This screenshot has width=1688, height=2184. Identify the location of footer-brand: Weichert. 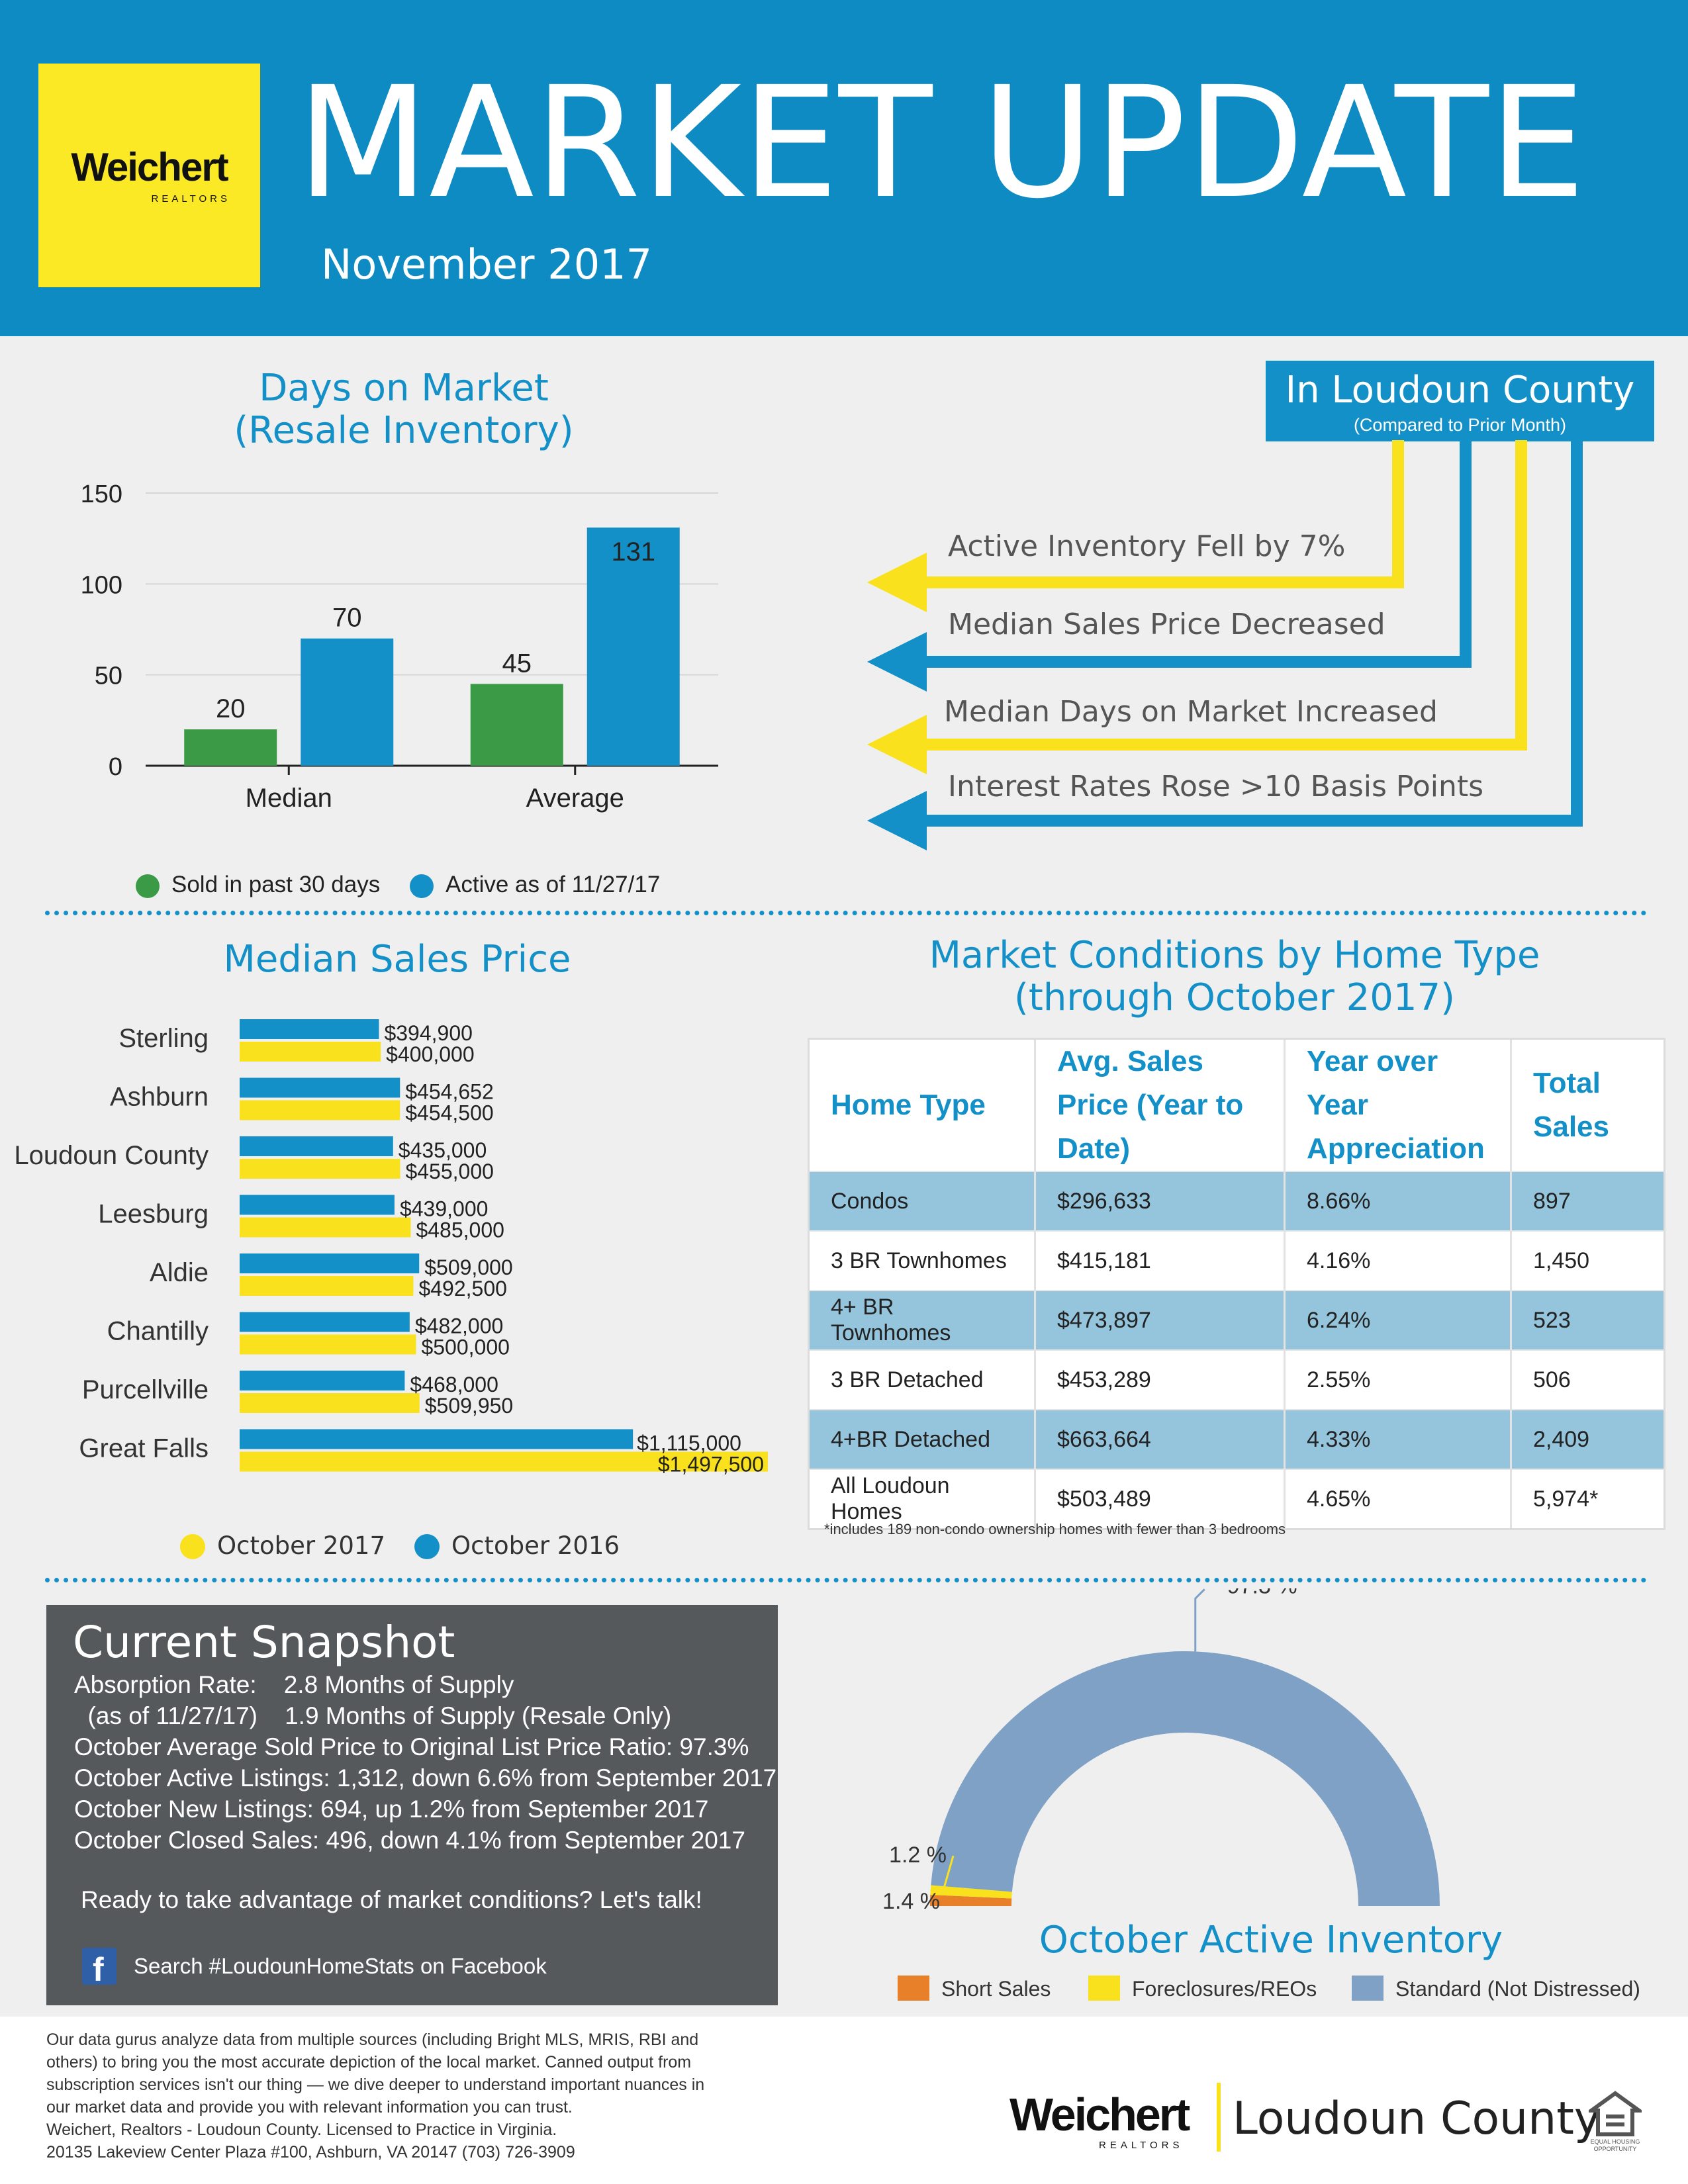
(1099, 2114).